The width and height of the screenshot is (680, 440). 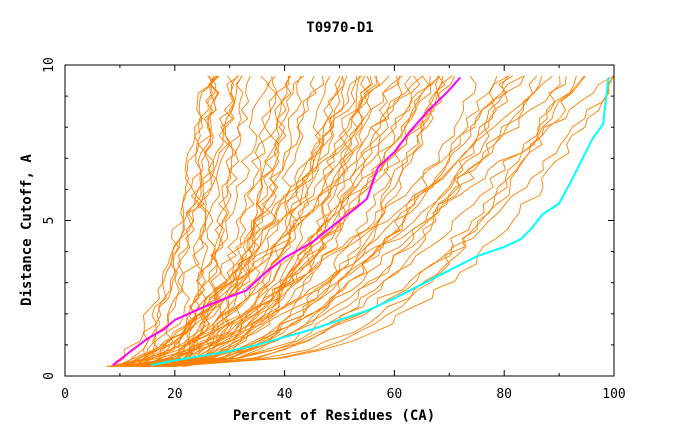 What do you see at coordinates (613, 394) in the screenshot?
I see `x-tick-label: 100` at bounding box center [613, 394].